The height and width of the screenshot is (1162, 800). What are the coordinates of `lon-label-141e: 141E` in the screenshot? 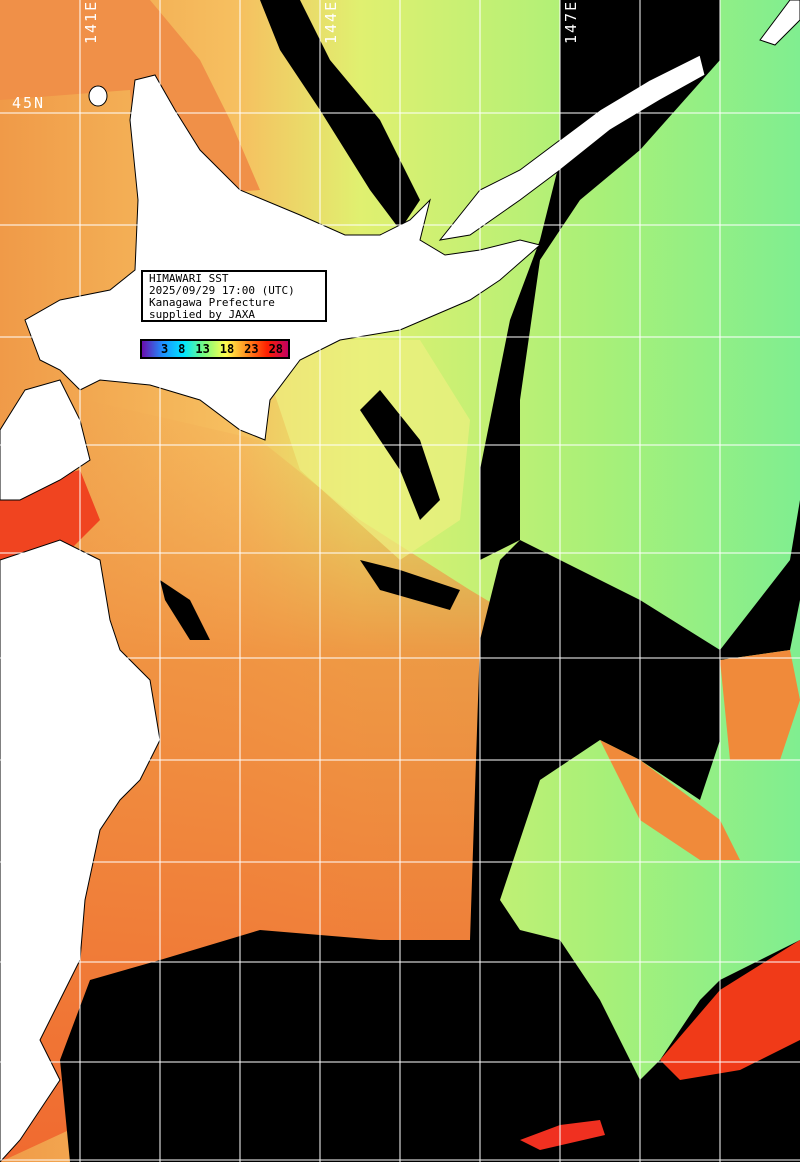 It's located at (91, 22).